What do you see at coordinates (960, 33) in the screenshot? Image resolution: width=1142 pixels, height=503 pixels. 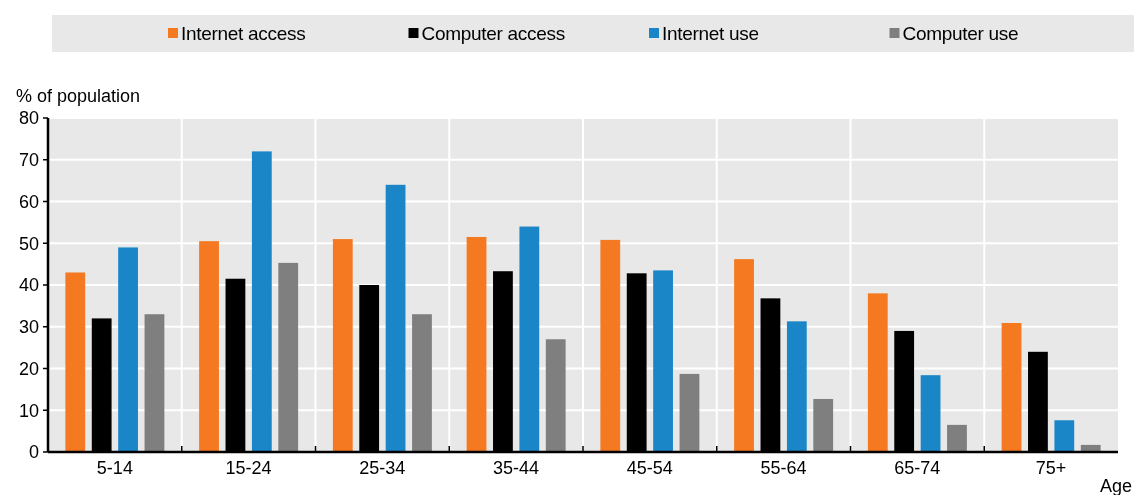 I see `legend-label: Computer use` at bounding box center [960, 33].